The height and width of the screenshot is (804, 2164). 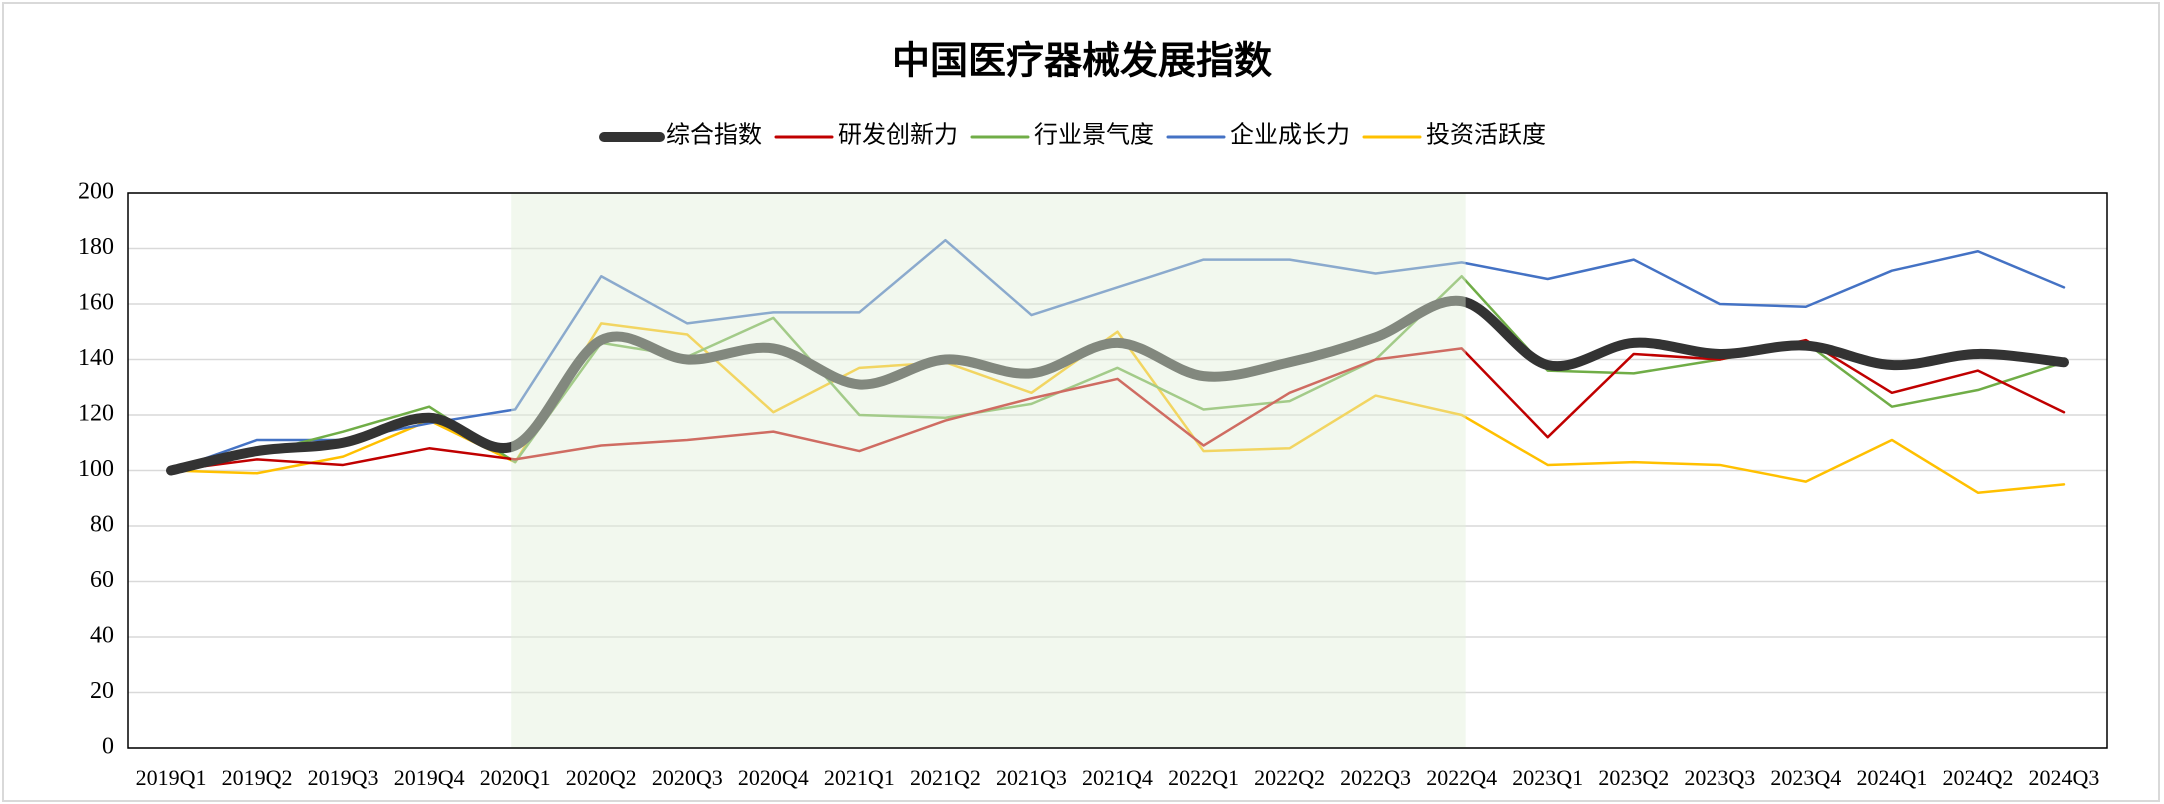 I want to click on y-tick-label: 0, so click(x=108, y=747).